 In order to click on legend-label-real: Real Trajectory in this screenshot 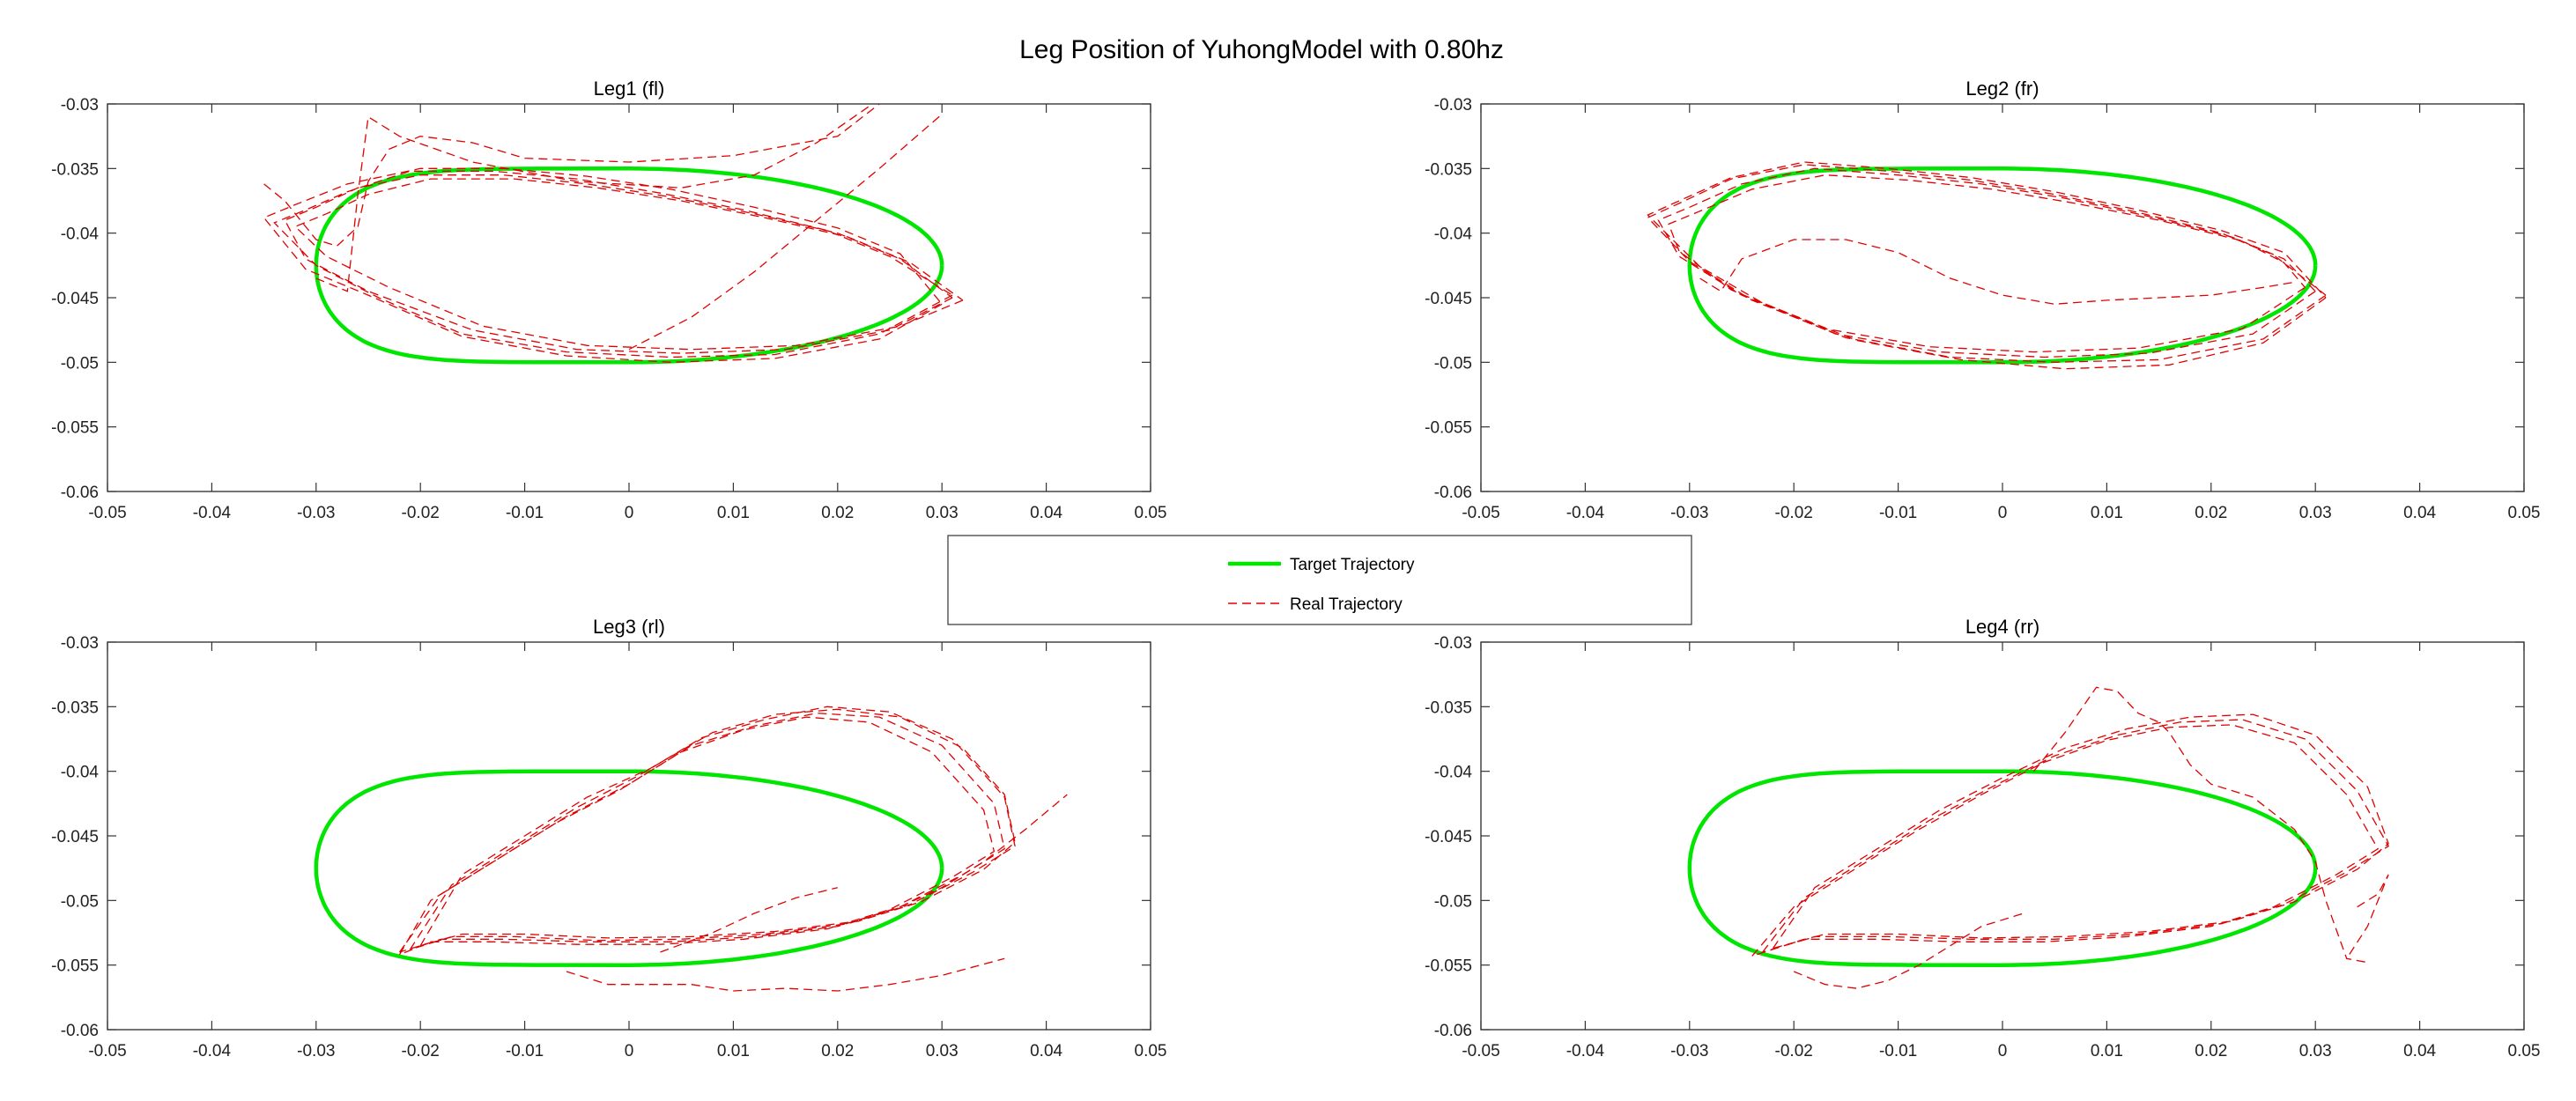, I will do `click(1347, 605)`.